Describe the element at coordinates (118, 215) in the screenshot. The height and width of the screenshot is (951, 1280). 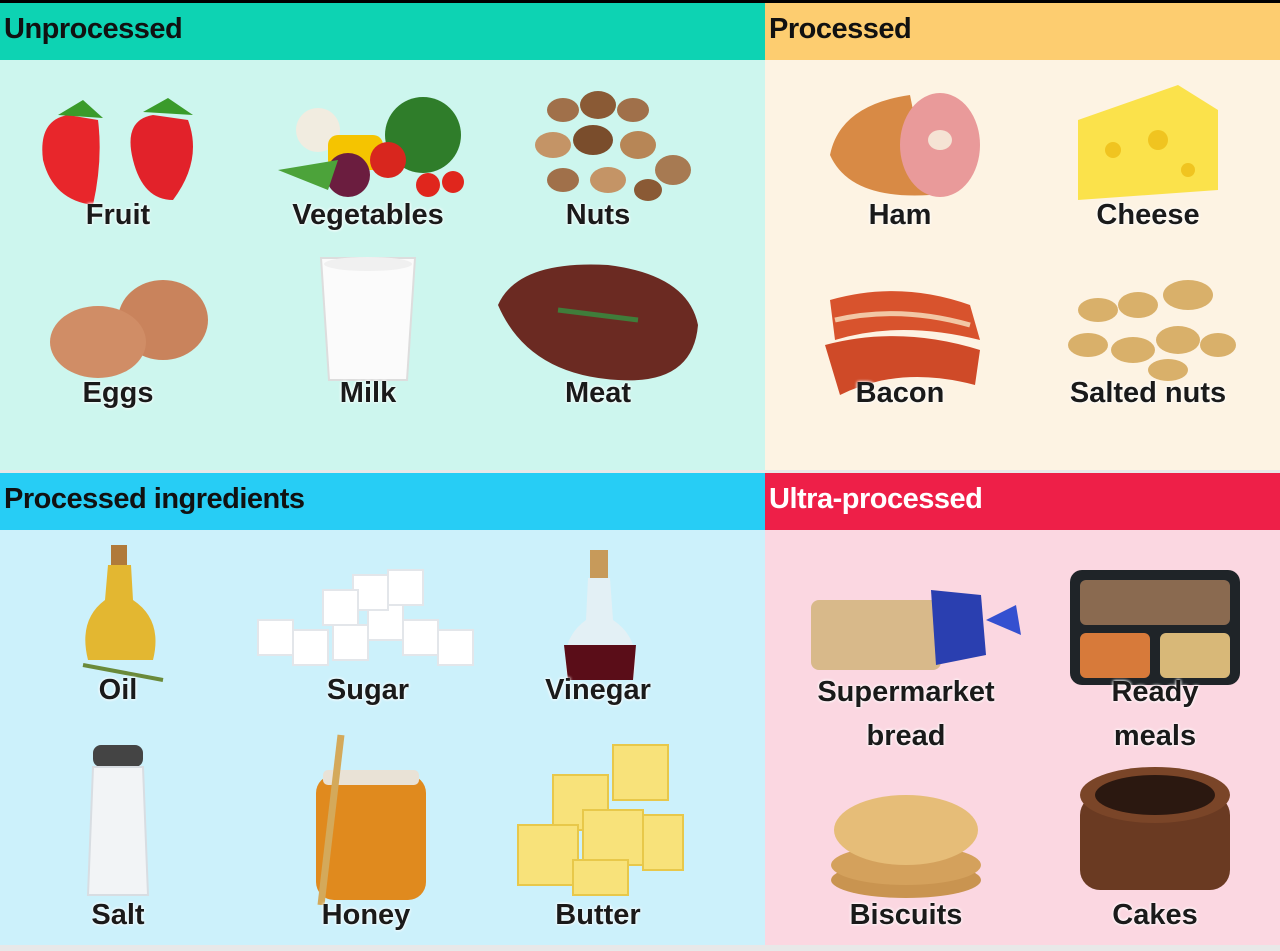
I see `item-label: Fruit` at that location.